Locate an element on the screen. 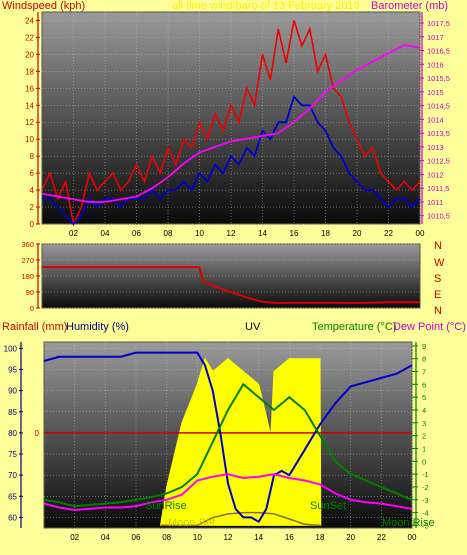 The width and height of the screenshot is (467, 555). dewpoint-line is located at coordinates (228, 492).